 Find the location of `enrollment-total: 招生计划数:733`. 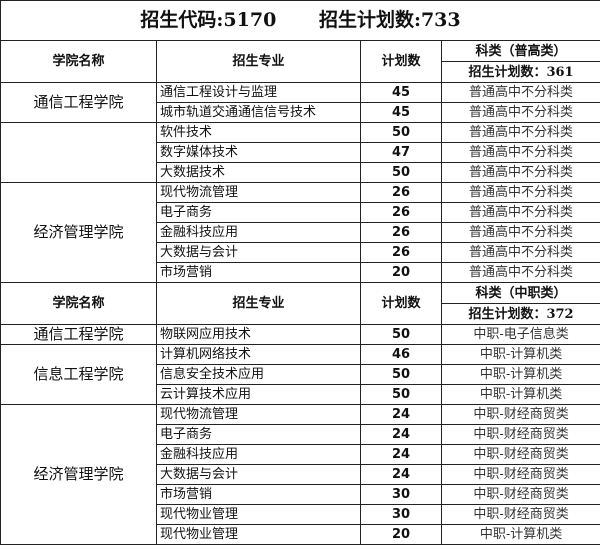

enrollment-total: 招生计划数:733 is located at coordinates (389, 20).